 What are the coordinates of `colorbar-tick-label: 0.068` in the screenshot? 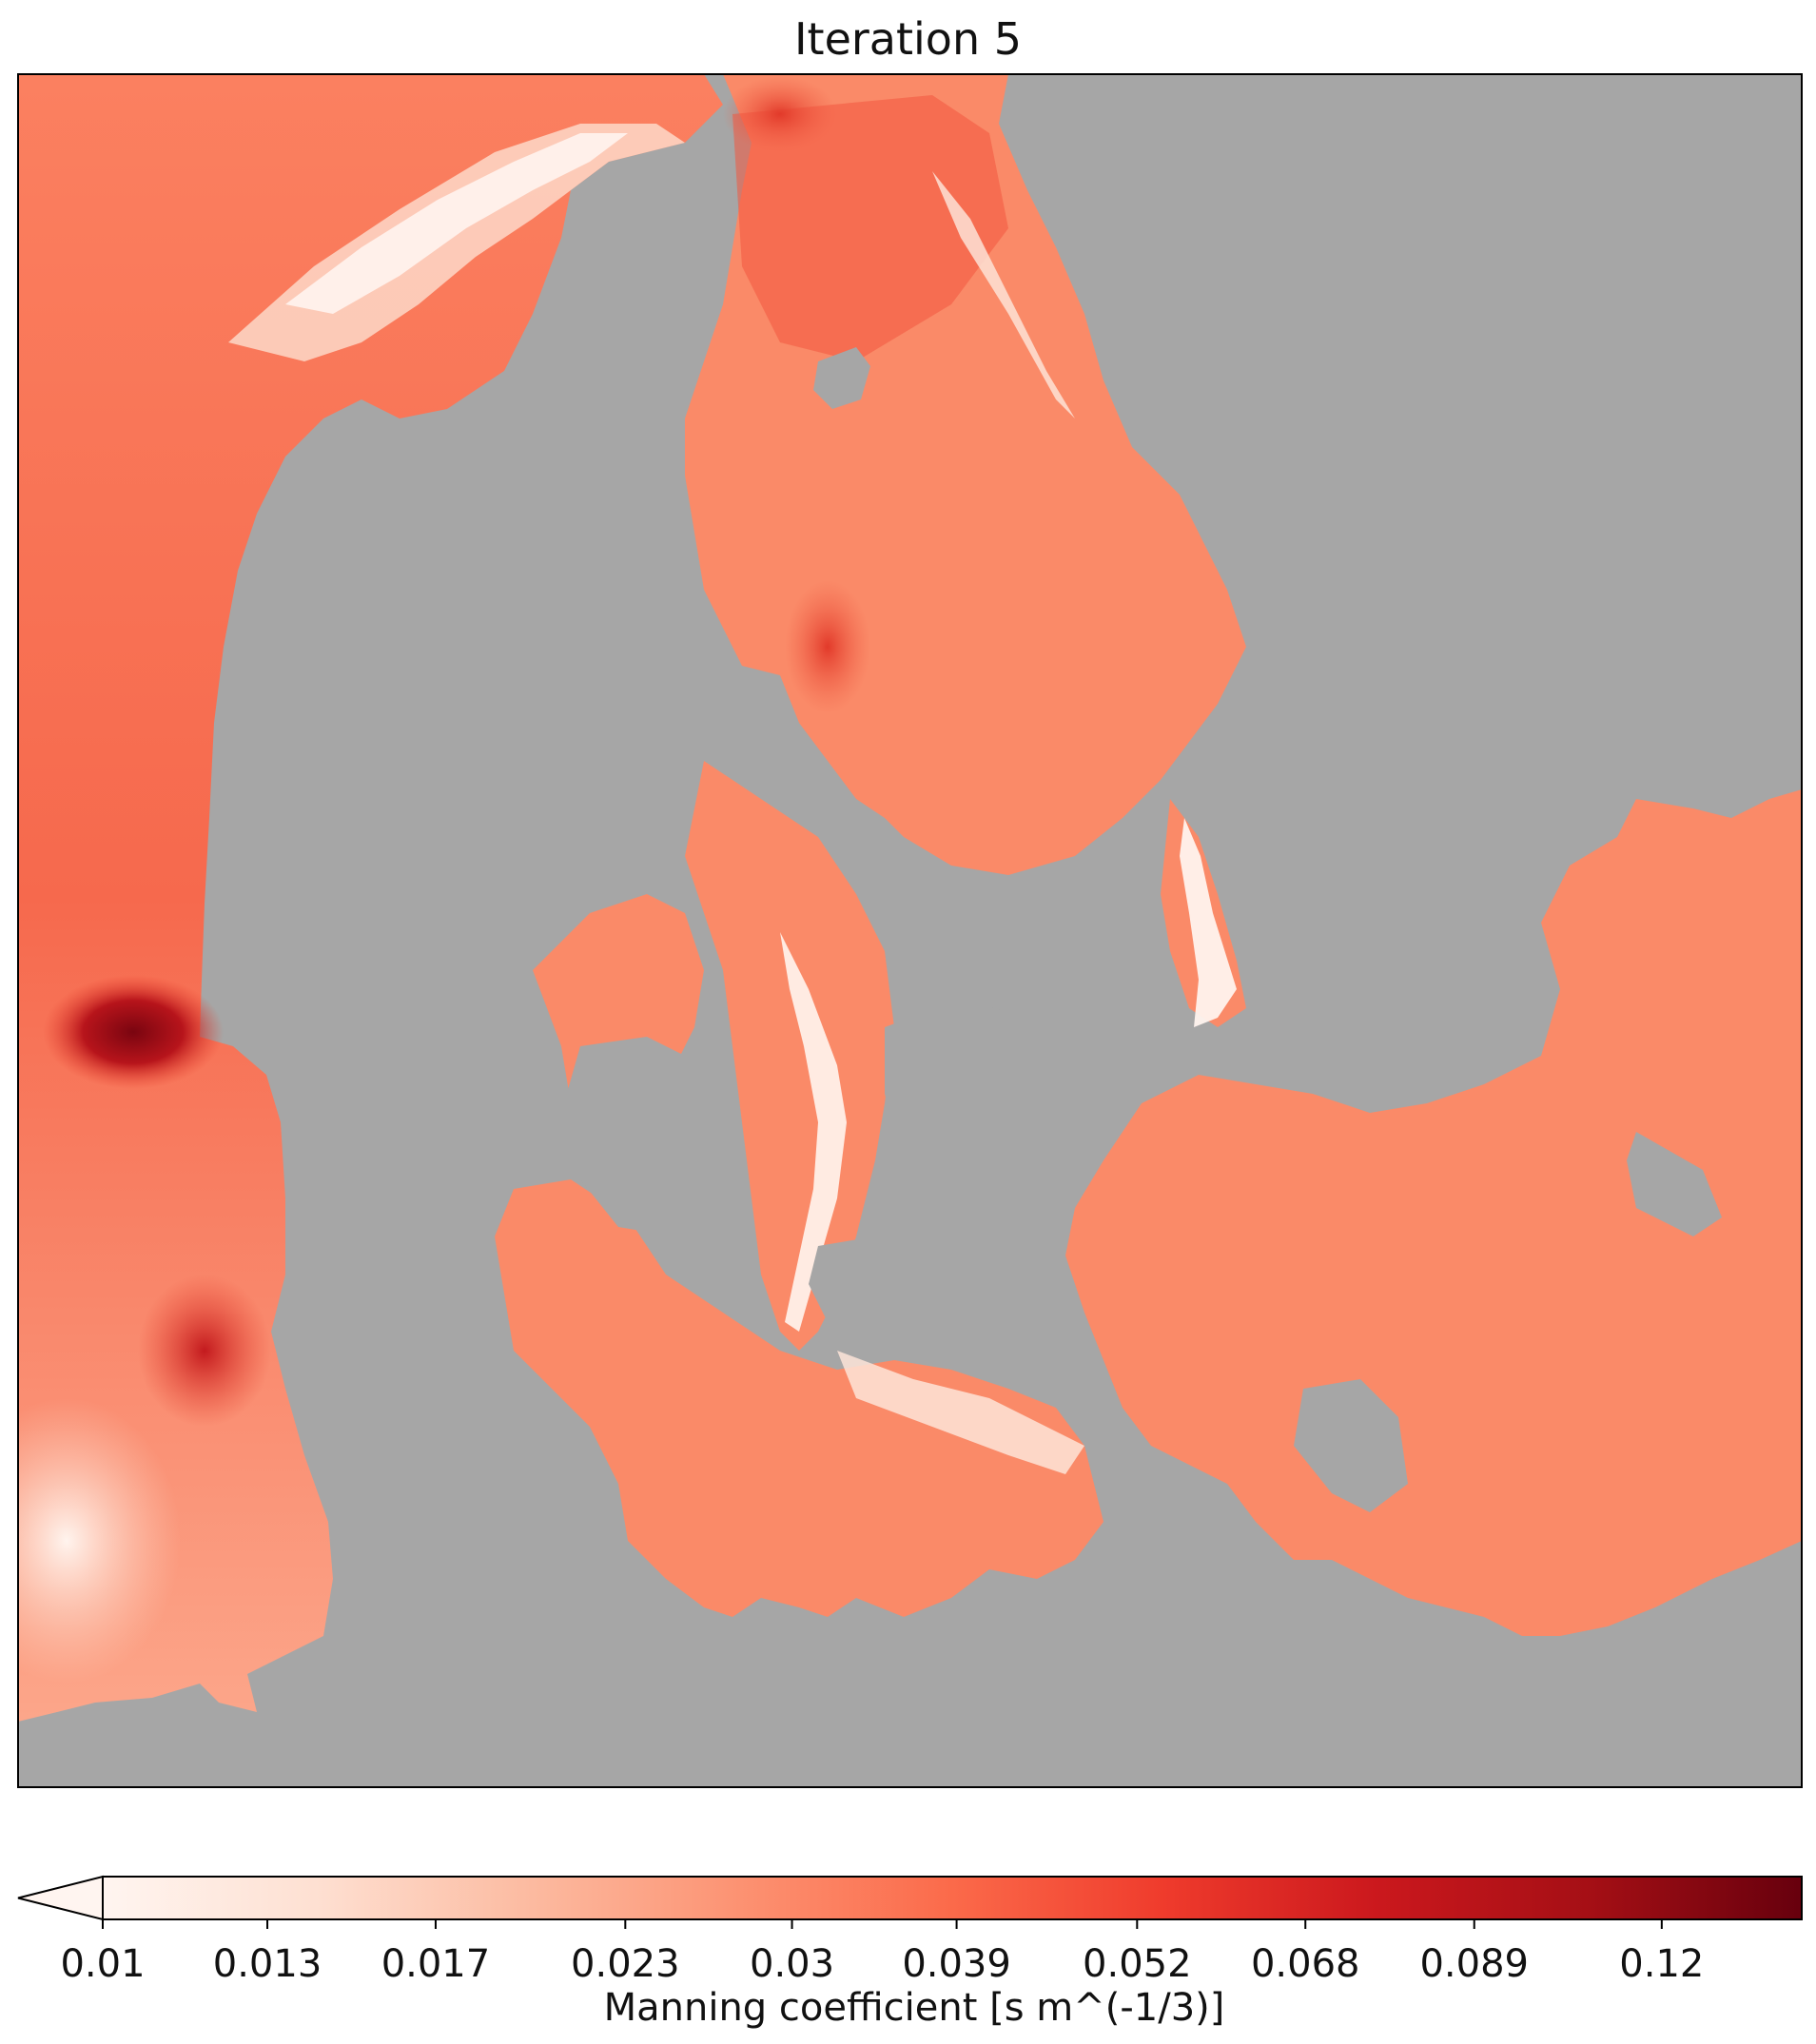 It's located at (1306, 1964).